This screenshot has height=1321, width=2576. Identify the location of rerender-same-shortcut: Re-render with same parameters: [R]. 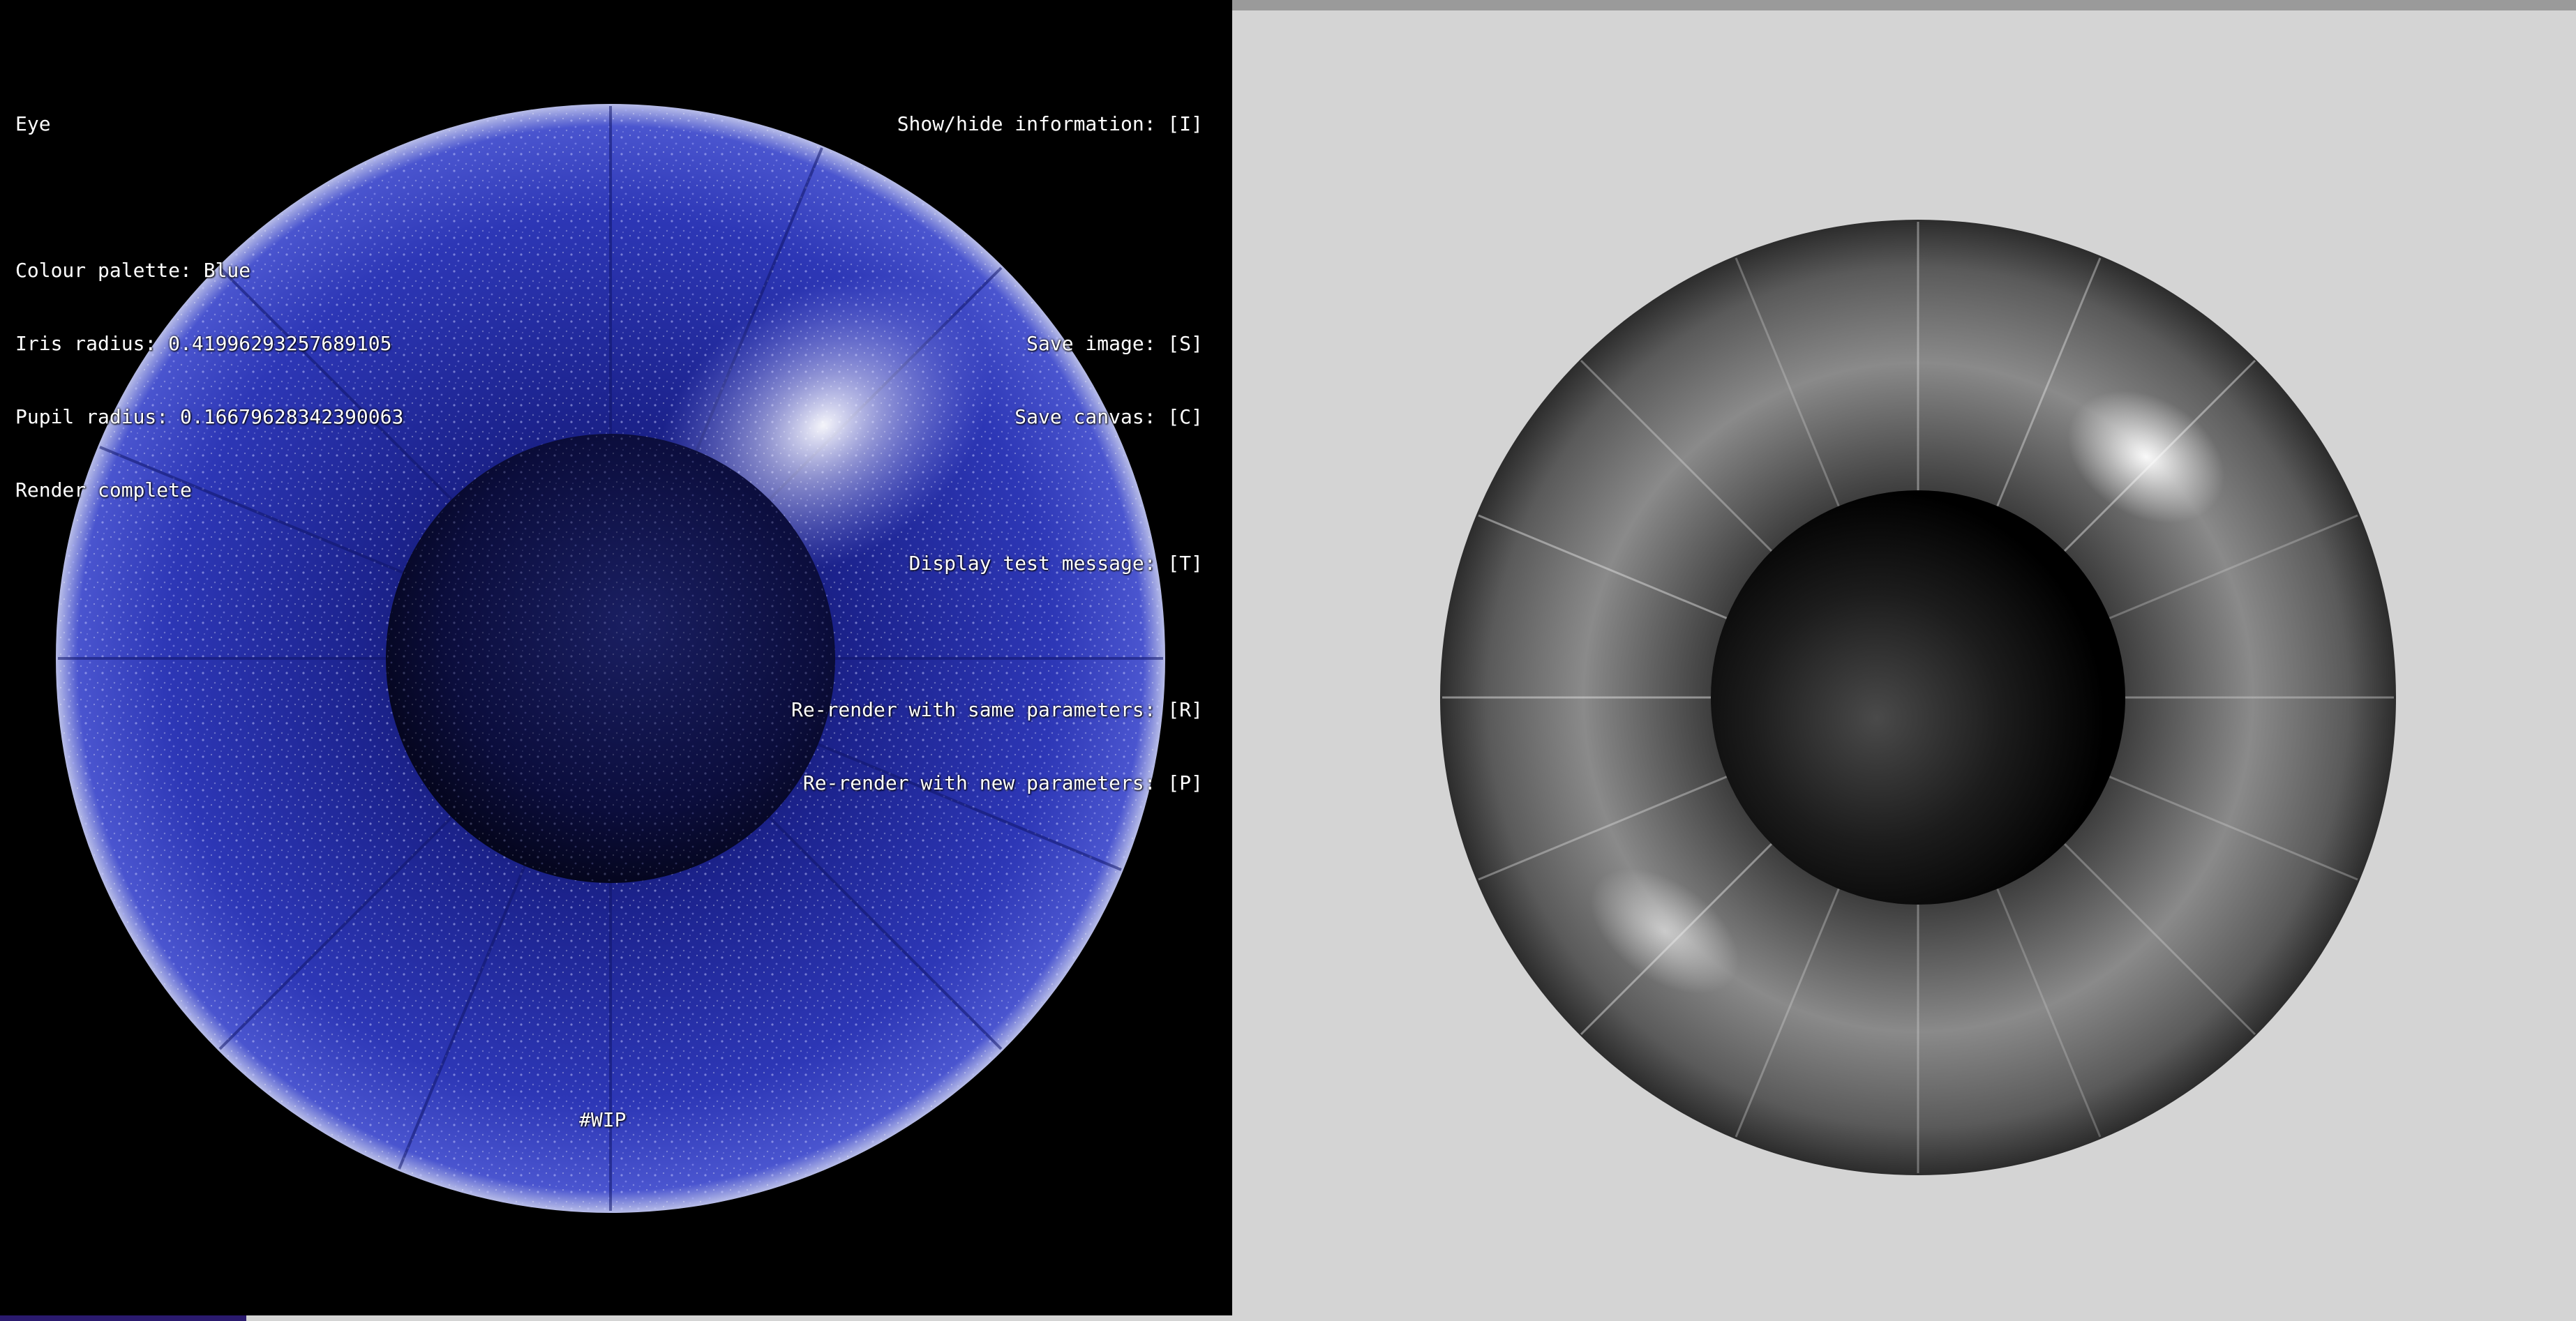
(997, 709).